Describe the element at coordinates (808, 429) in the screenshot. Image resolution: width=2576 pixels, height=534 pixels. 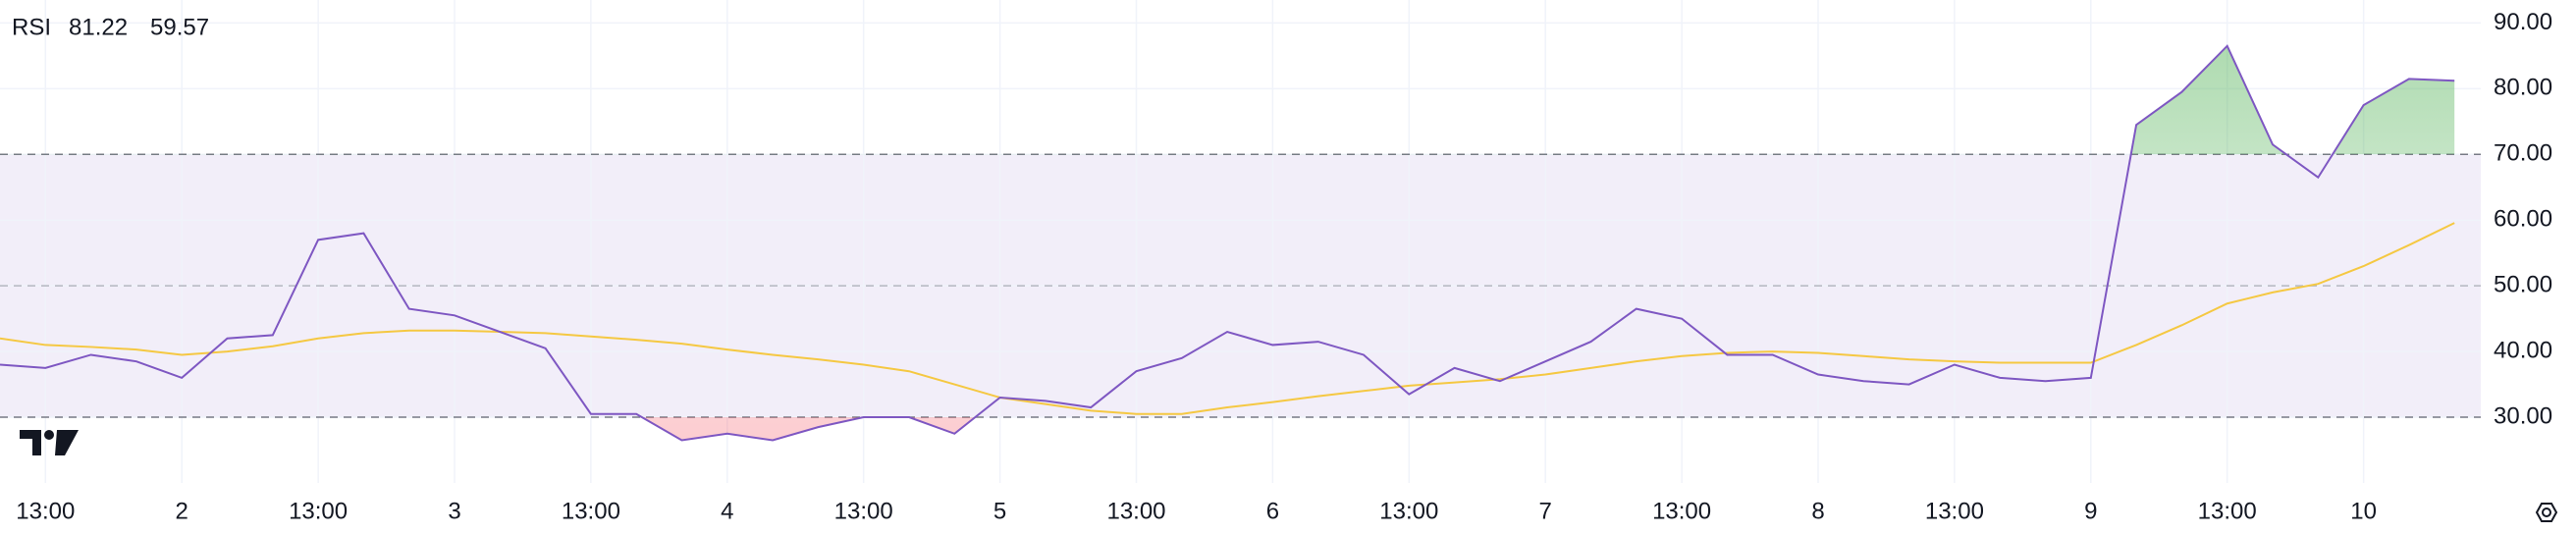
I see `oversold-fill` at that location.